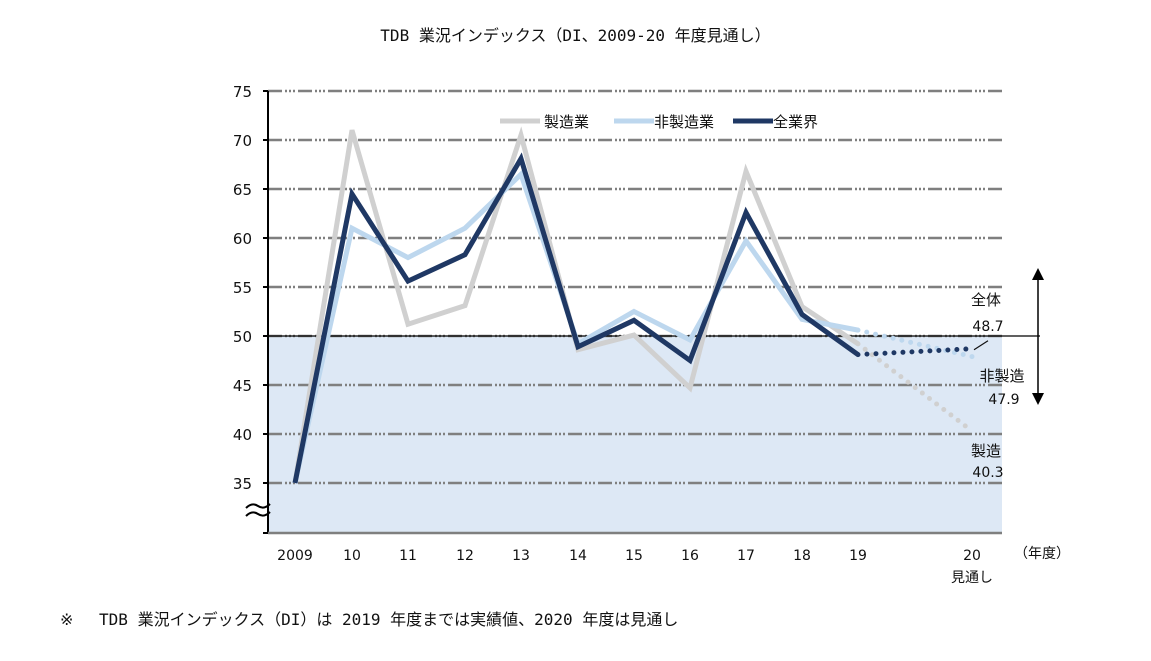 The height and width of the screenshot is (661, 1151). I want to click on x-tick-sublabel: 見通し, so click(972, 578).